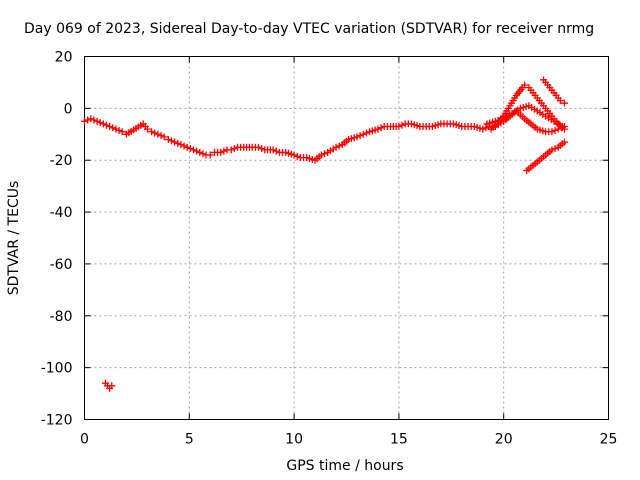 This screenshot has width=640, height=480. What do you see at coordinates (61, 265) in the screenshot?
I see `y-tick-label: -60` at bounding box center [61, 265].